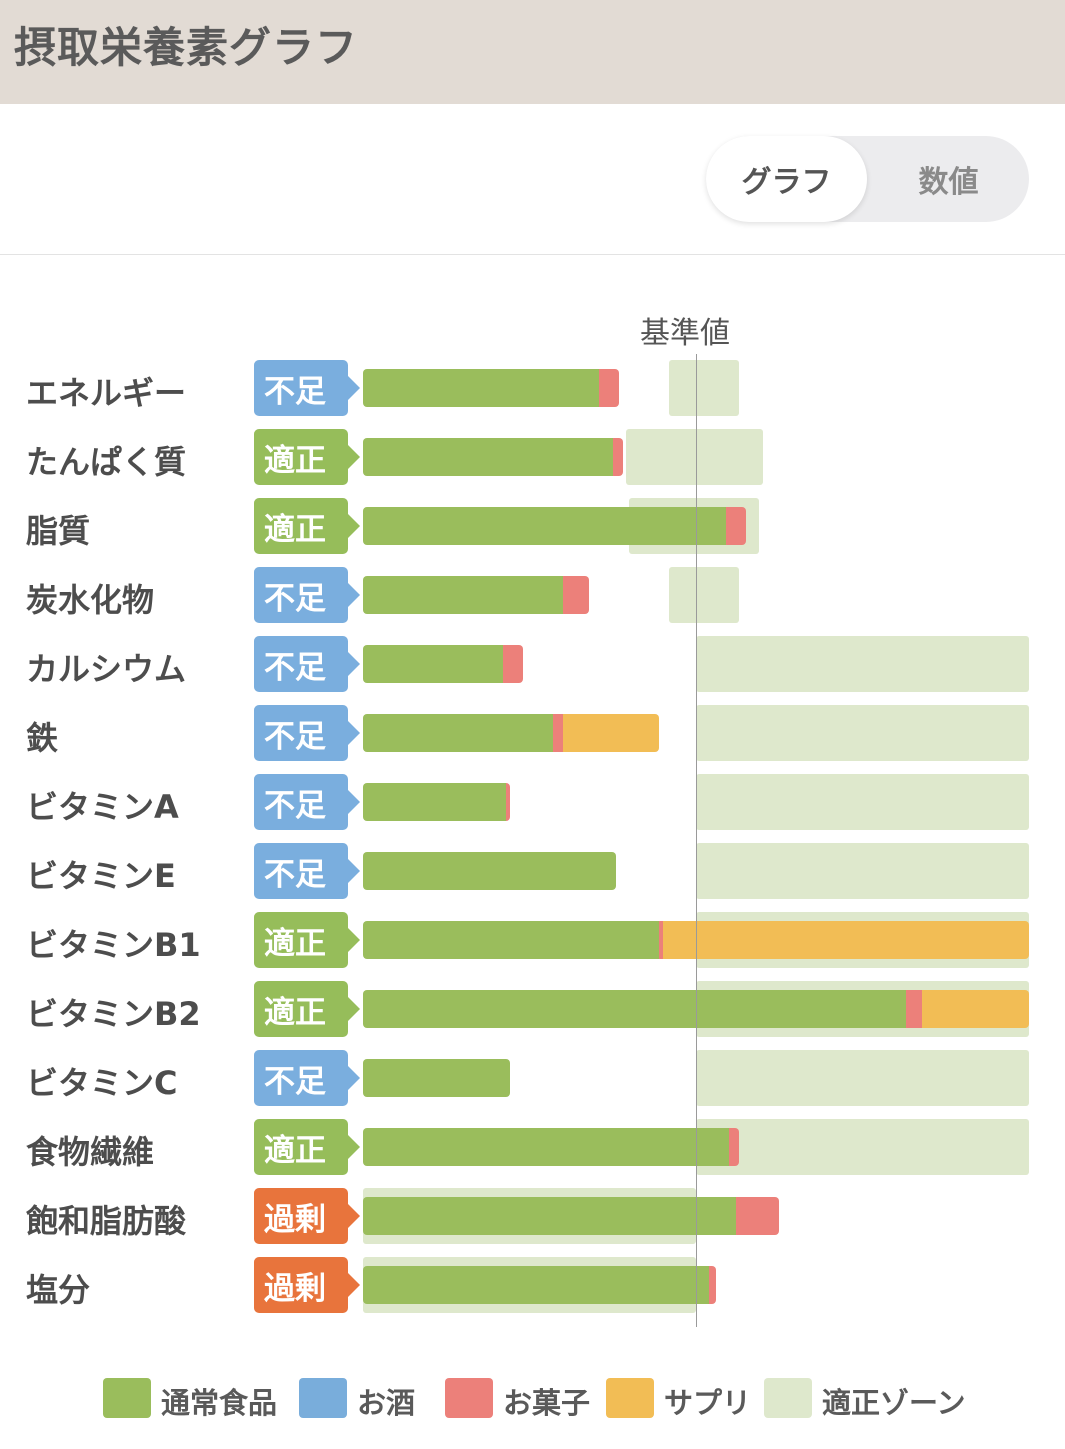 Image resolution: width=1065 pixels, height=1449 pixels. What do you see at coordinates (90, 1152) in the screenshot?
I see `nutrient-label: 食物繊維` at bounding box center [90, 1152].